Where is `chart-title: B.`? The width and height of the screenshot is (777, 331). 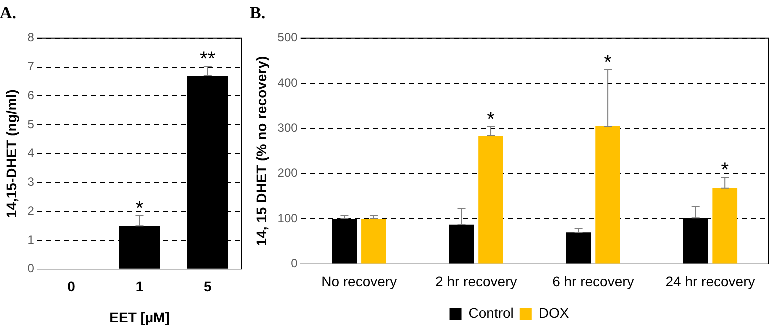
chart-title: B. is located at coordinates (258, 13).